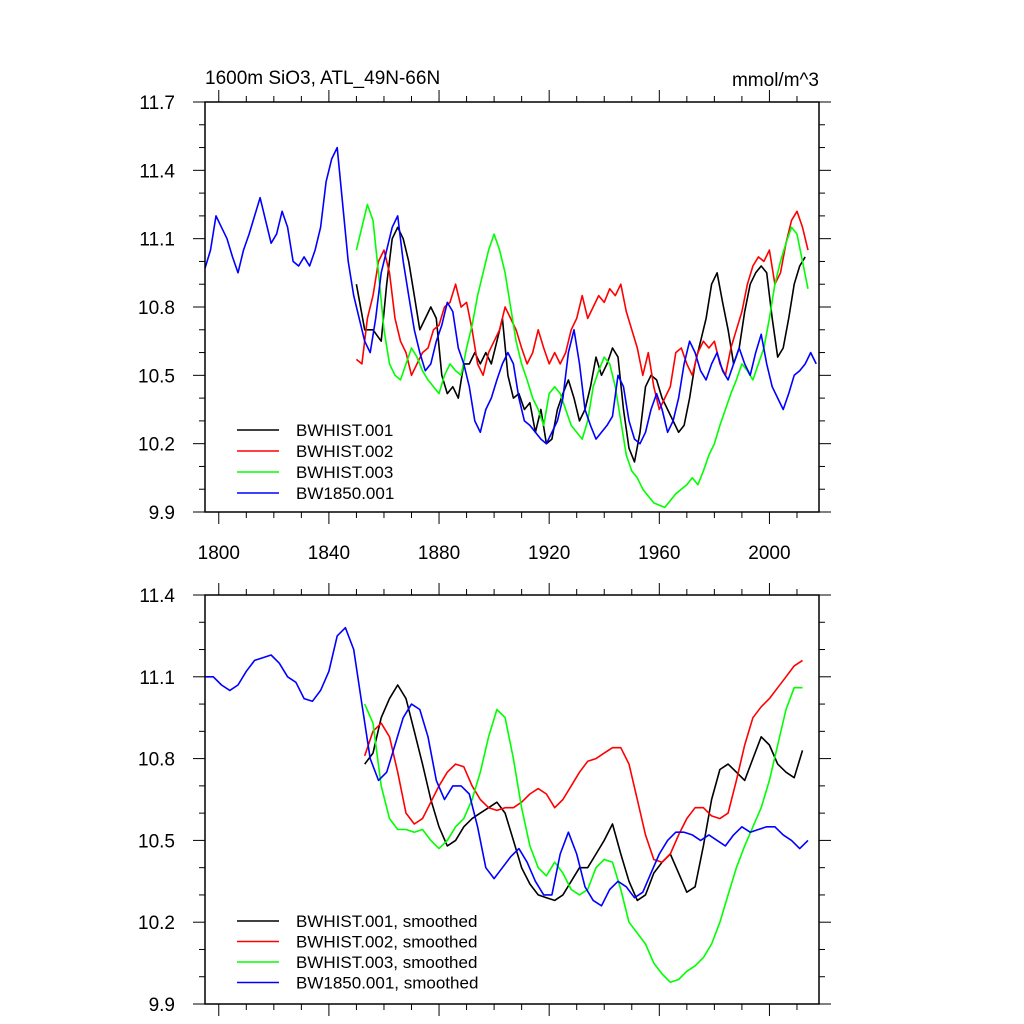  What do you see at coordinates (386, 962) in the screenshot?
I see `bottom-legend-label-3: BWHIST.003, smoothed` at bounding box center [386, 962].